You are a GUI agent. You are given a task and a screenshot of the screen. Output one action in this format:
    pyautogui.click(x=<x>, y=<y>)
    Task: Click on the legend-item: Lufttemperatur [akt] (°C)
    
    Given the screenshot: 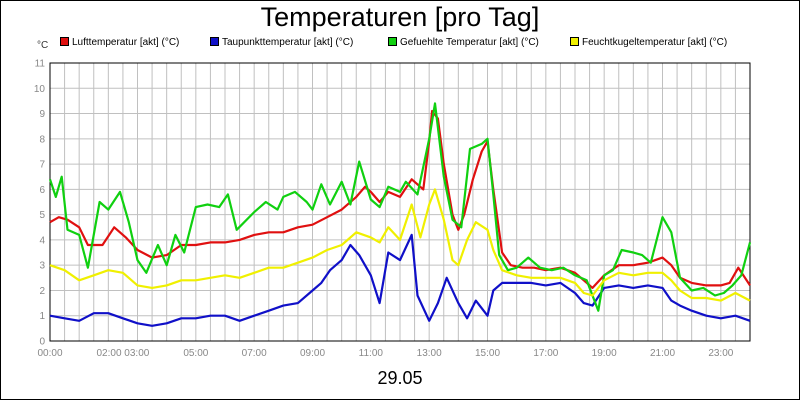 What is the action you would take?
    pyautogui.click(x=120, y=42)
    